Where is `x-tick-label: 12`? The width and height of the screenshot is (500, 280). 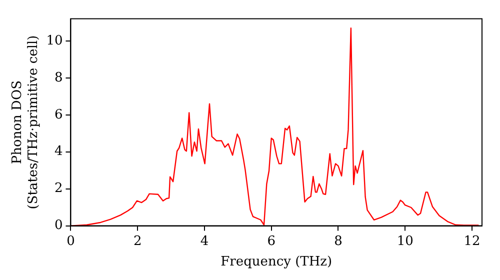 x-tick-label: 12 is located at coordinates (472, 241).